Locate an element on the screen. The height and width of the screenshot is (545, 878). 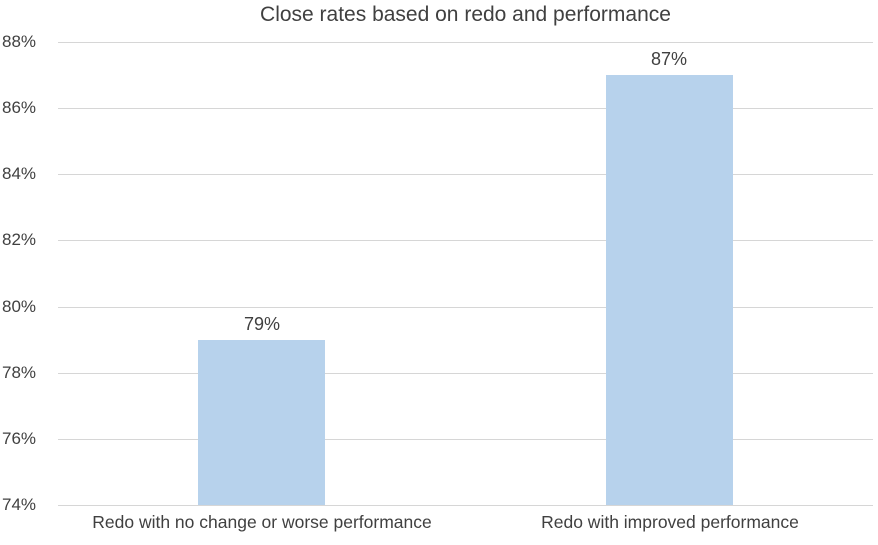
y-tick-label: 84% is located at coordinates (19, 173).